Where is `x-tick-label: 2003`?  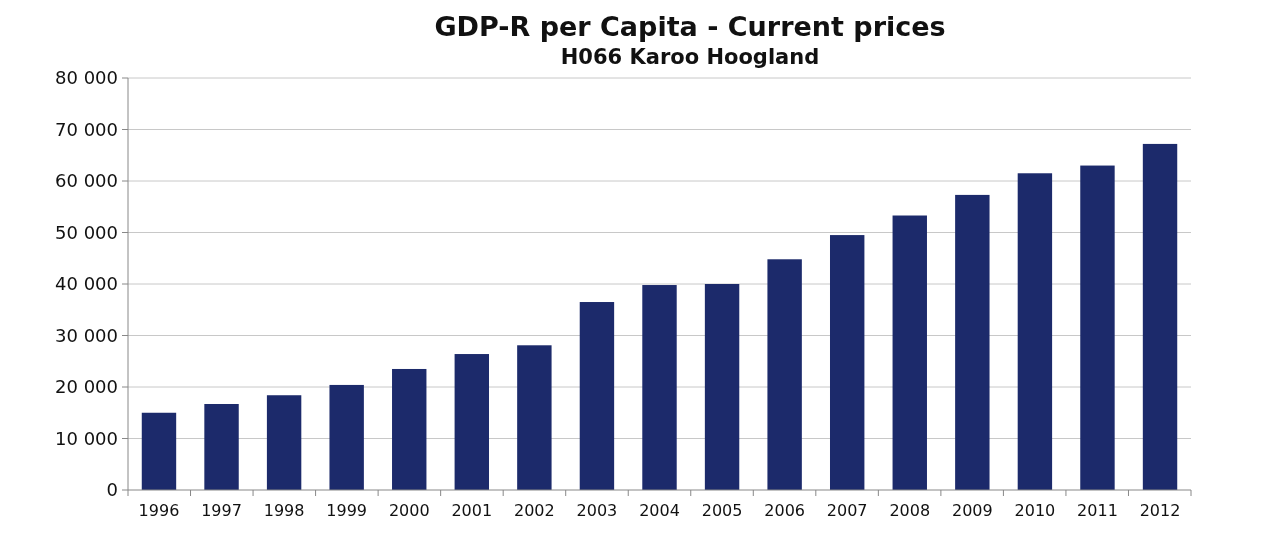 x-tick-label: 2003 is located at coordinates (597, 510).